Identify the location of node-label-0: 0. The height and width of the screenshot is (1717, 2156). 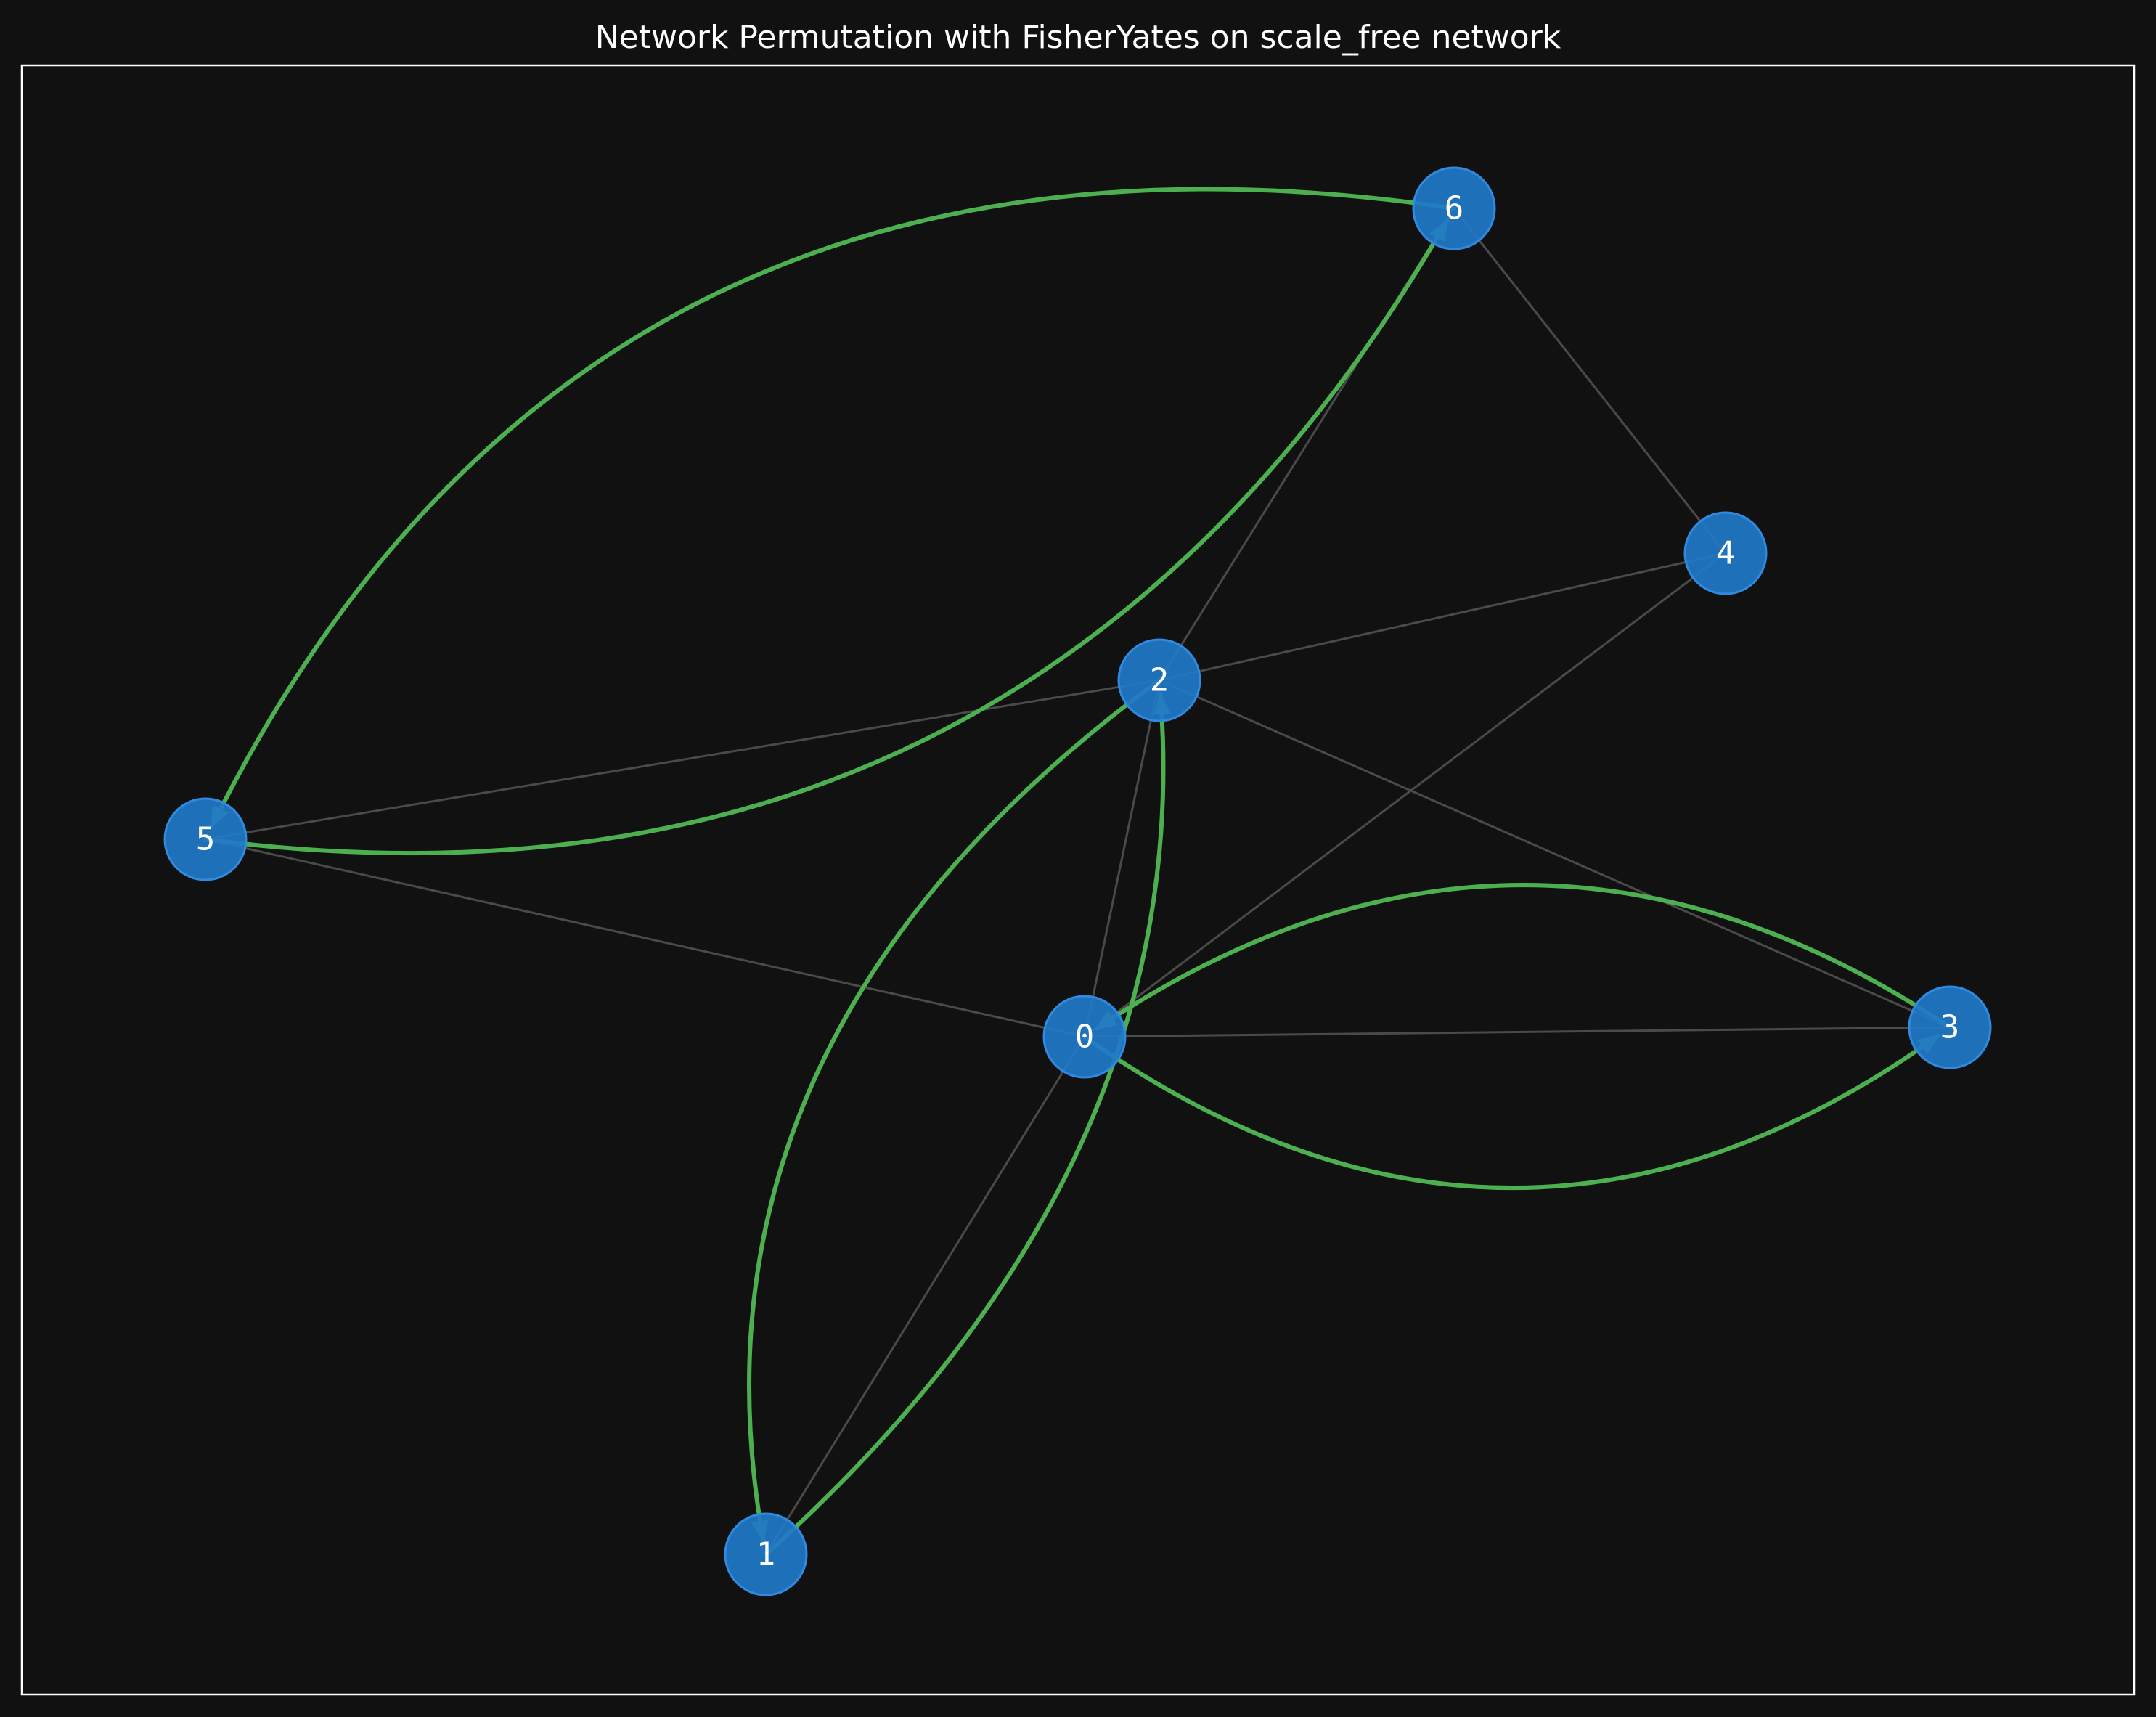
(1085, 1037).